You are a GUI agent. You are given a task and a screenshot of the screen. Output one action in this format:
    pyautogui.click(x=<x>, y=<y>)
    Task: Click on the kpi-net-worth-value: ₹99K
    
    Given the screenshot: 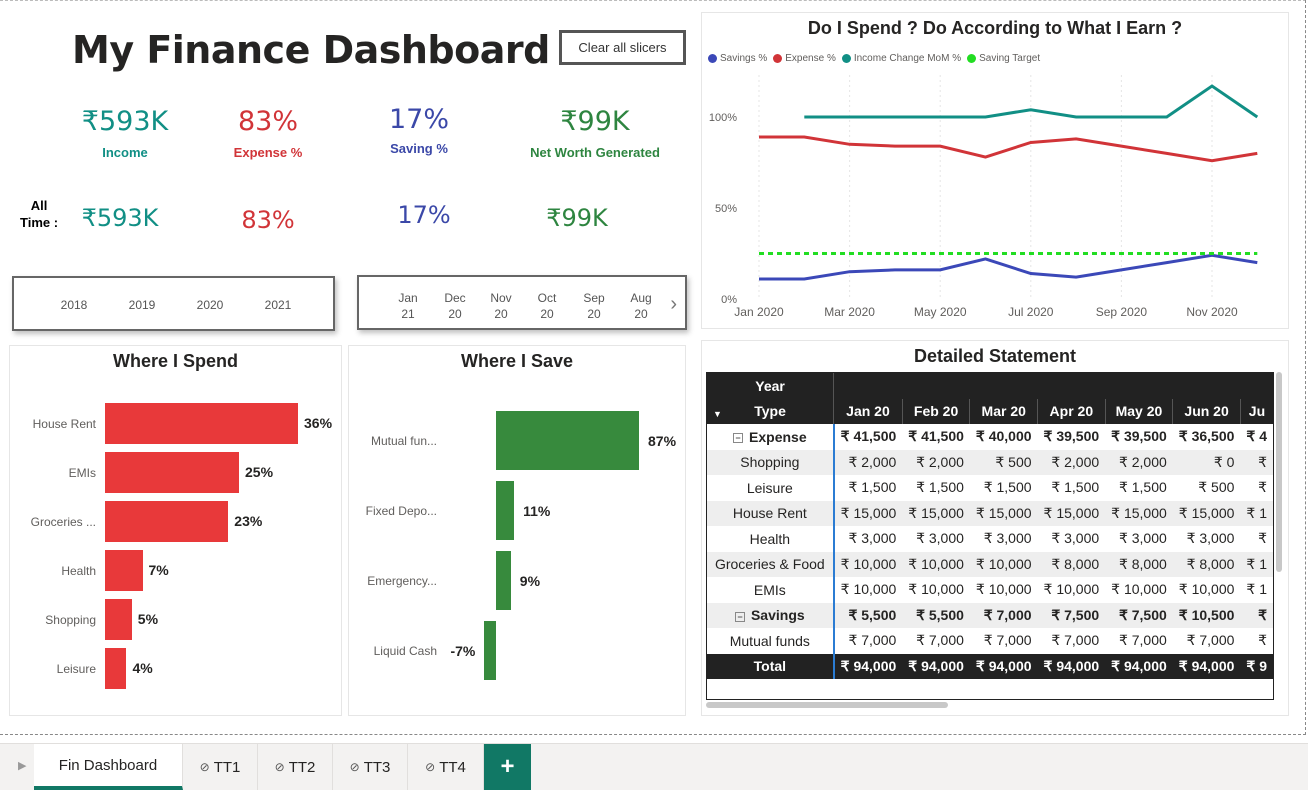 What is the action you would take?
    pyautogui.click(x=595, y=121)
    